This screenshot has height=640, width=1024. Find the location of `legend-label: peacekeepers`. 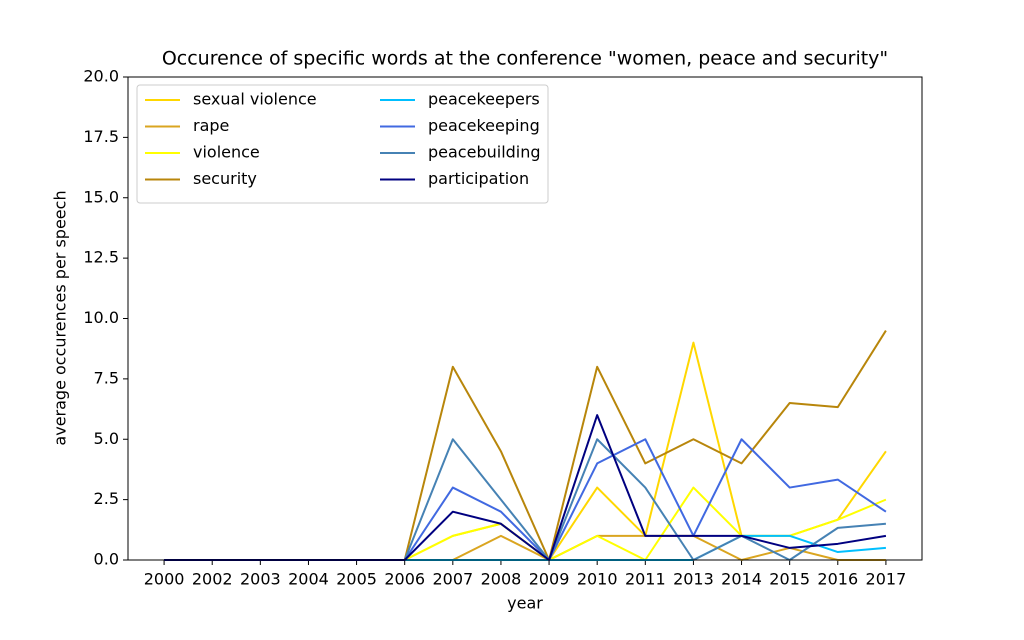

legend-label: peacekeepers is located at coordinates (484, 99).